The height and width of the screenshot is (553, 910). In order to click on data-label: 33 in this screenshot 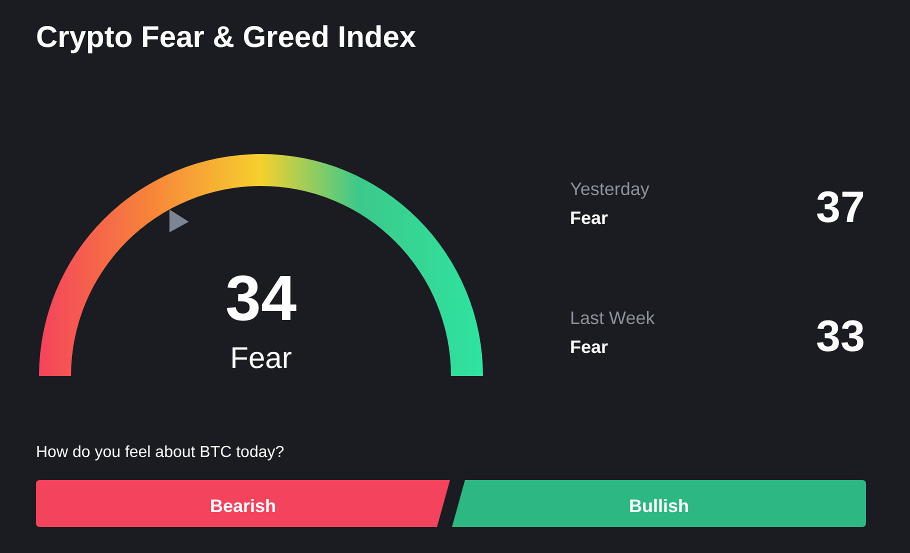, I will do `click(840, 336)`.